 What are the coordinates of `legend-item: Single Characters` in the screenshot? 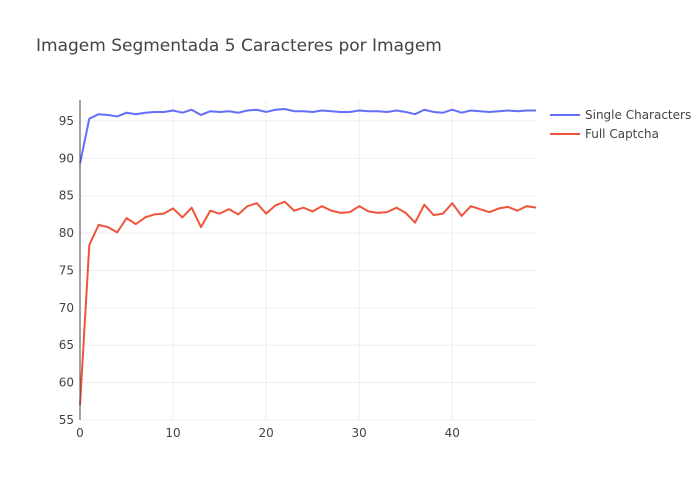 It's located at (620, 115).